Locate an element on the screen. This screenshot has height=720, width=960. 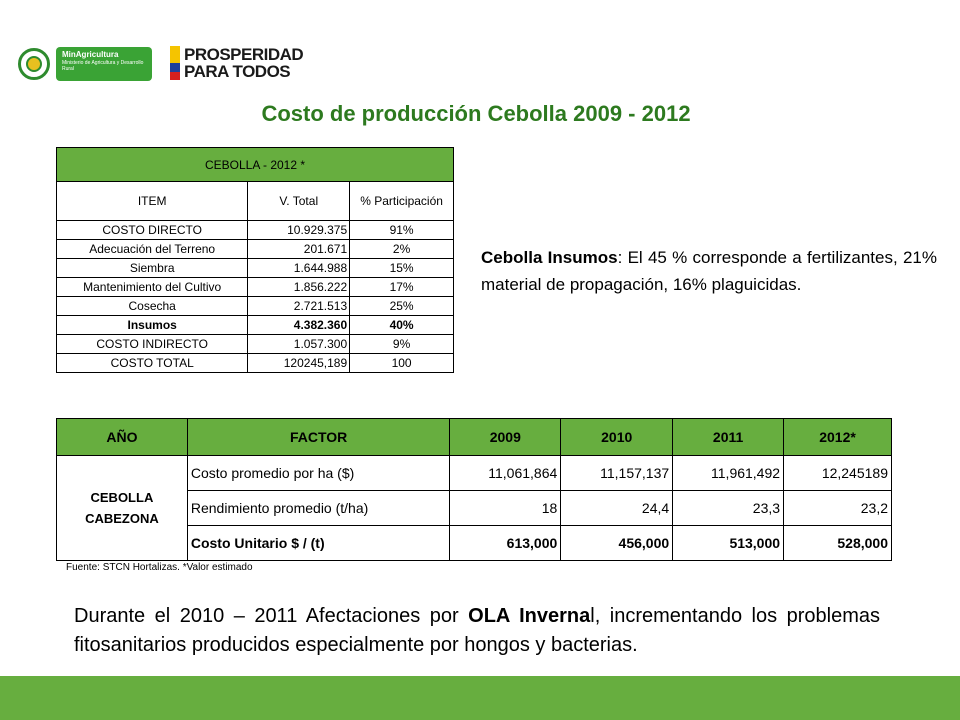
table2-cell-value: 12,245189 is located at coordinates (837, 473).